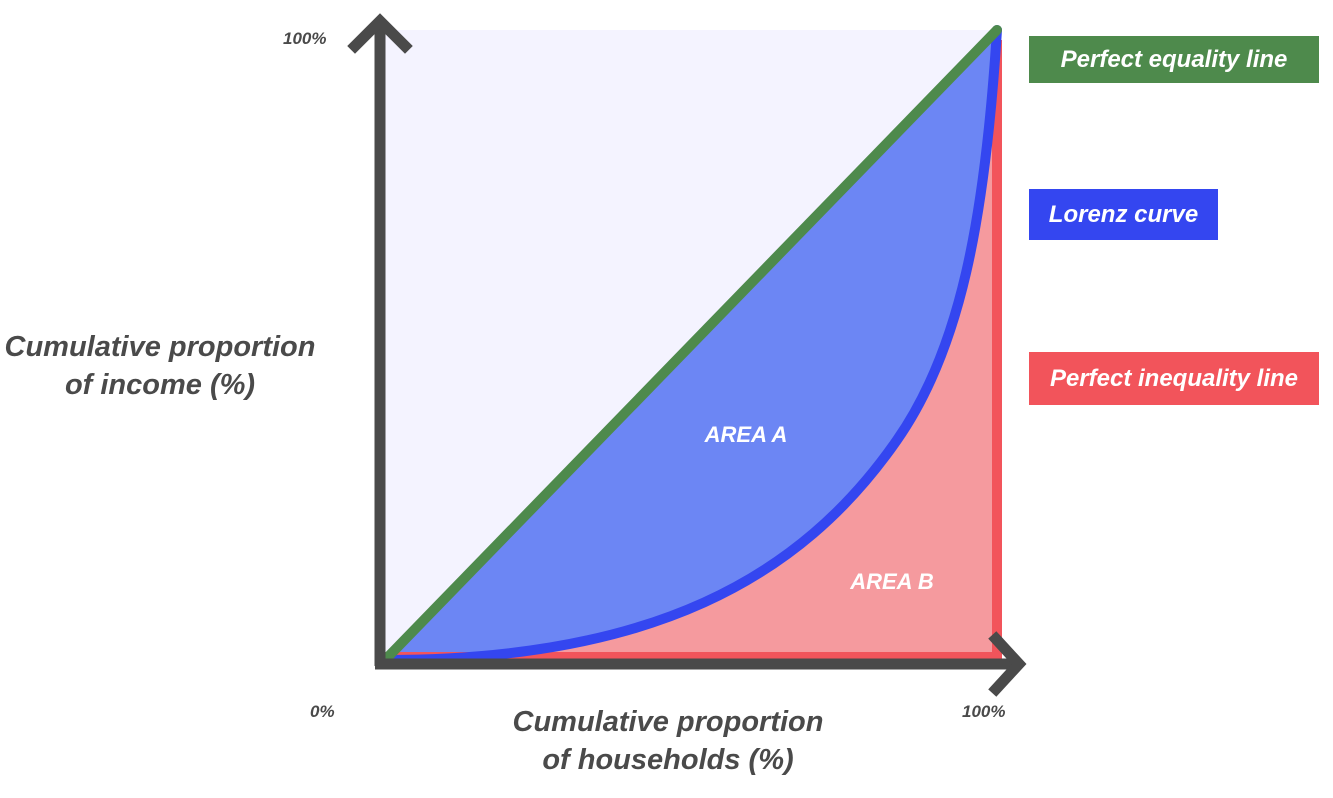 This screenshot has height=798, width=1333. Describe the element at coordinates (891, 581) in the screenshot. I see `area-b-label: AREA B` at that location.